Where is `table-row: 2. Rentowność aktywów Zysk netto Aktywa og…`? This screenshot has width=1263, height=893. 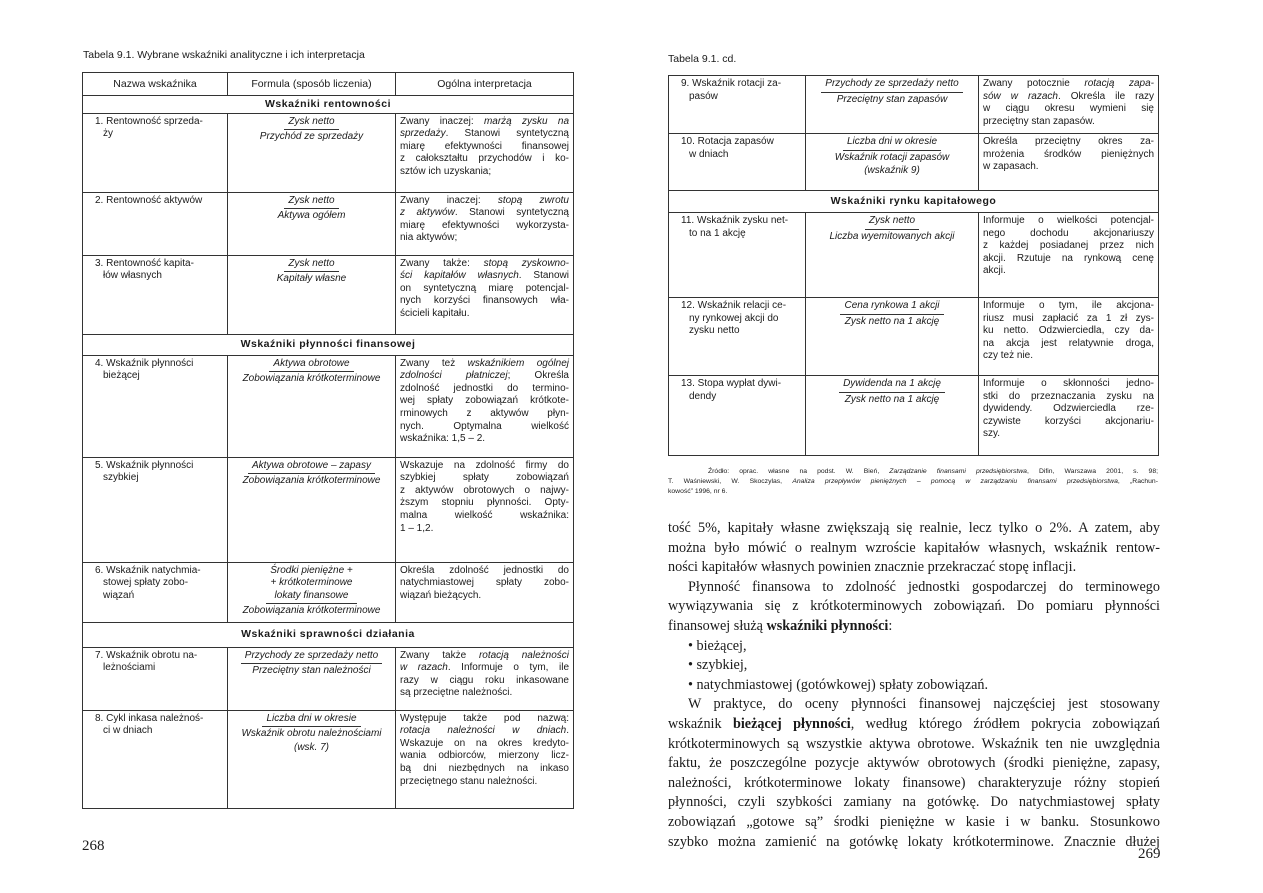
table-row: 2. Rentowność aktywów Zysk netto Aktywa og… is located at coordinates (328, 223).